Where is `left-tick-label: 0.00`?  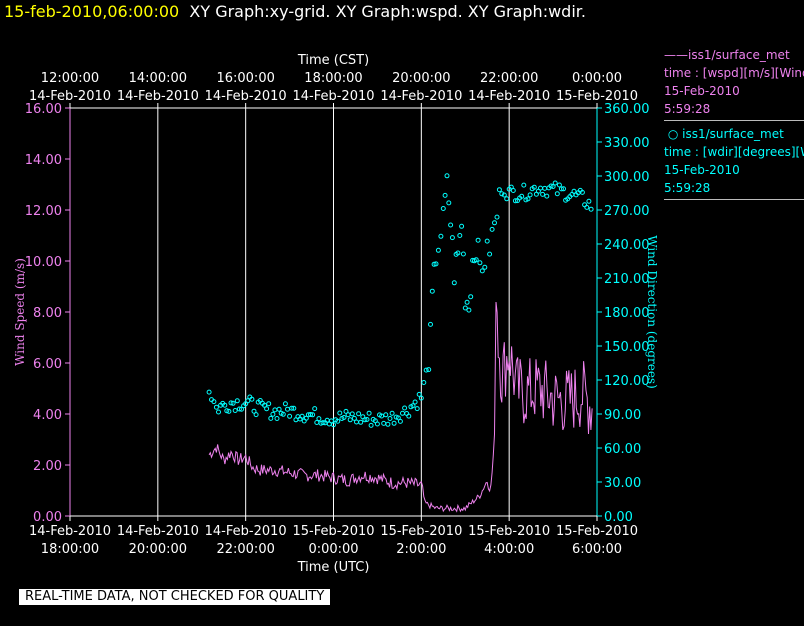
left-tick-label: 0.00 is located at coordinates (47, 517).